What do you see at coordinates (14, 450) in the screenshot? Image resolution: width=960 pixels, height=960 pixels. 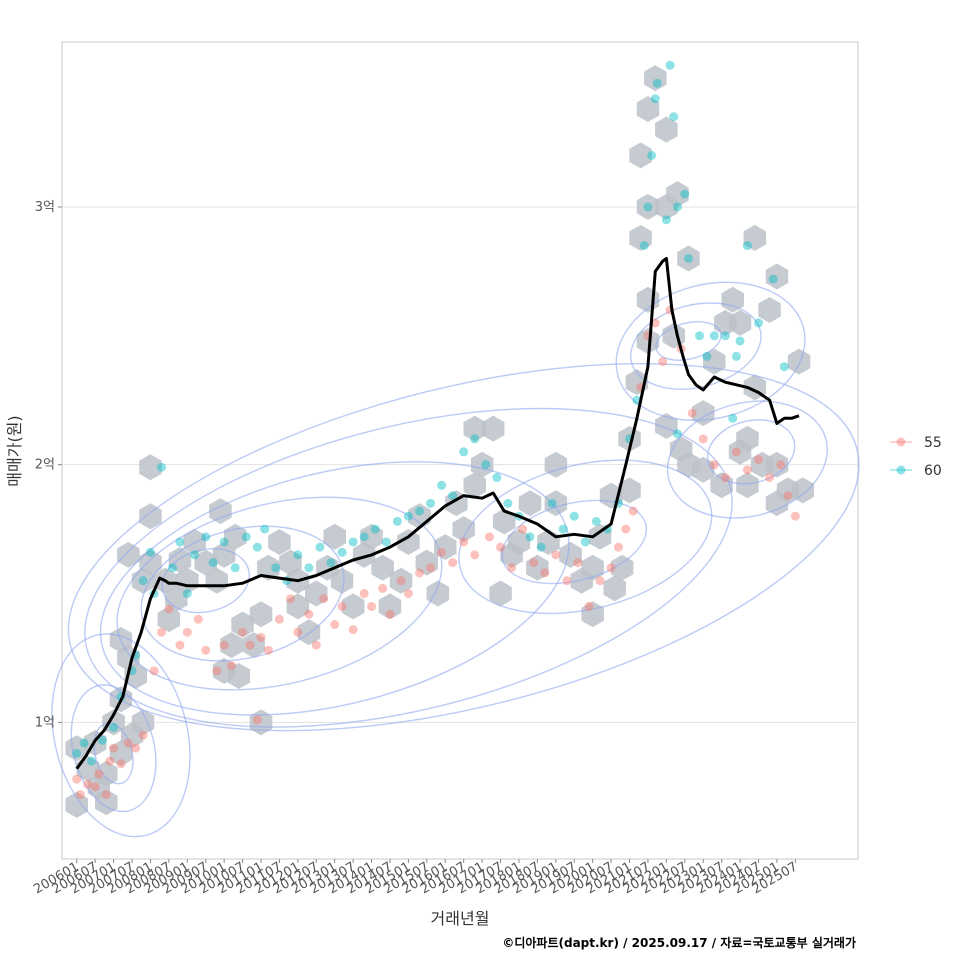 I see `y-axis-title: 매매가(원)` at bounding box center [14, 450].